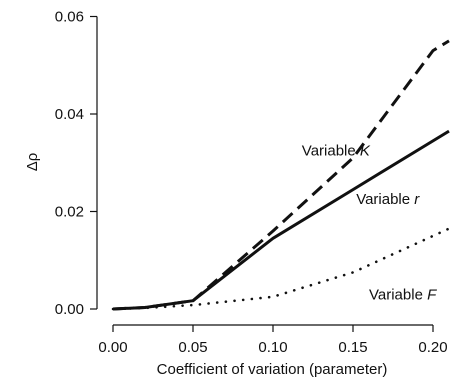  Describe the element at coordinates (369, 222) in the screenshot. I see `annotation-layer: Variable K Variable r Variable F` at that location.